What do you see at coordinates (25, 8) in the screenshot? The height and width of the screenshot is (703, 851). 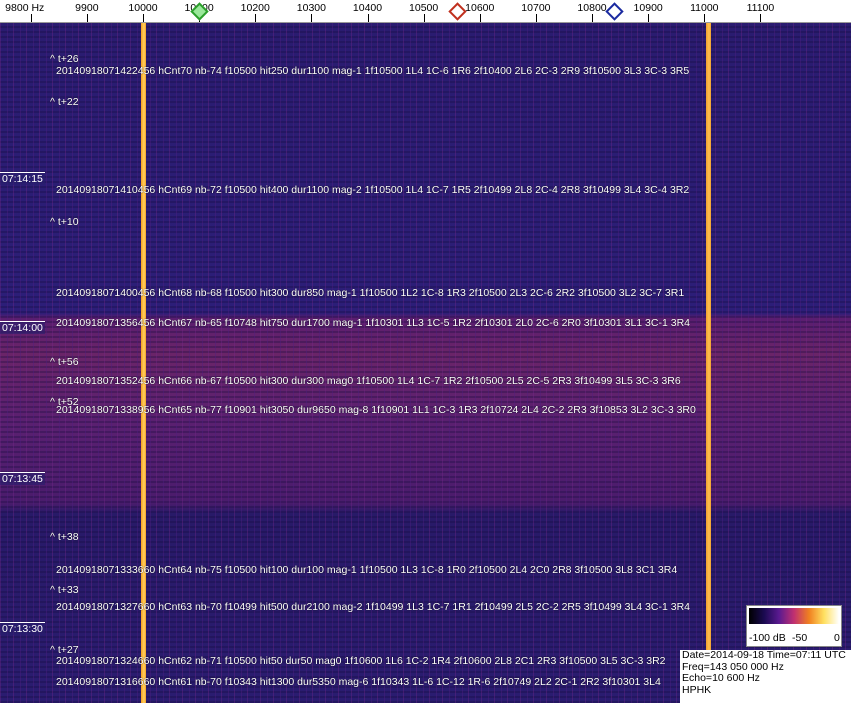 I see `freq-tick-label: 9800 Hz` at bounding box center [25, 8].